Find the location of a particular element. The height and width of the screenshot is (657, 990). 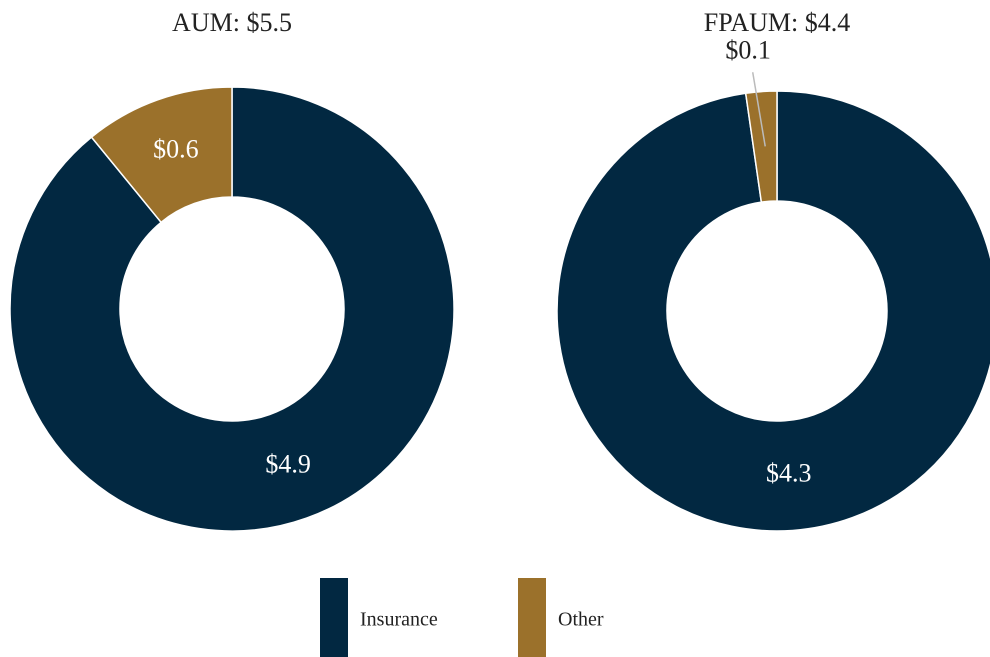

legend-label: Insurance is located at coordinates (399, 620).